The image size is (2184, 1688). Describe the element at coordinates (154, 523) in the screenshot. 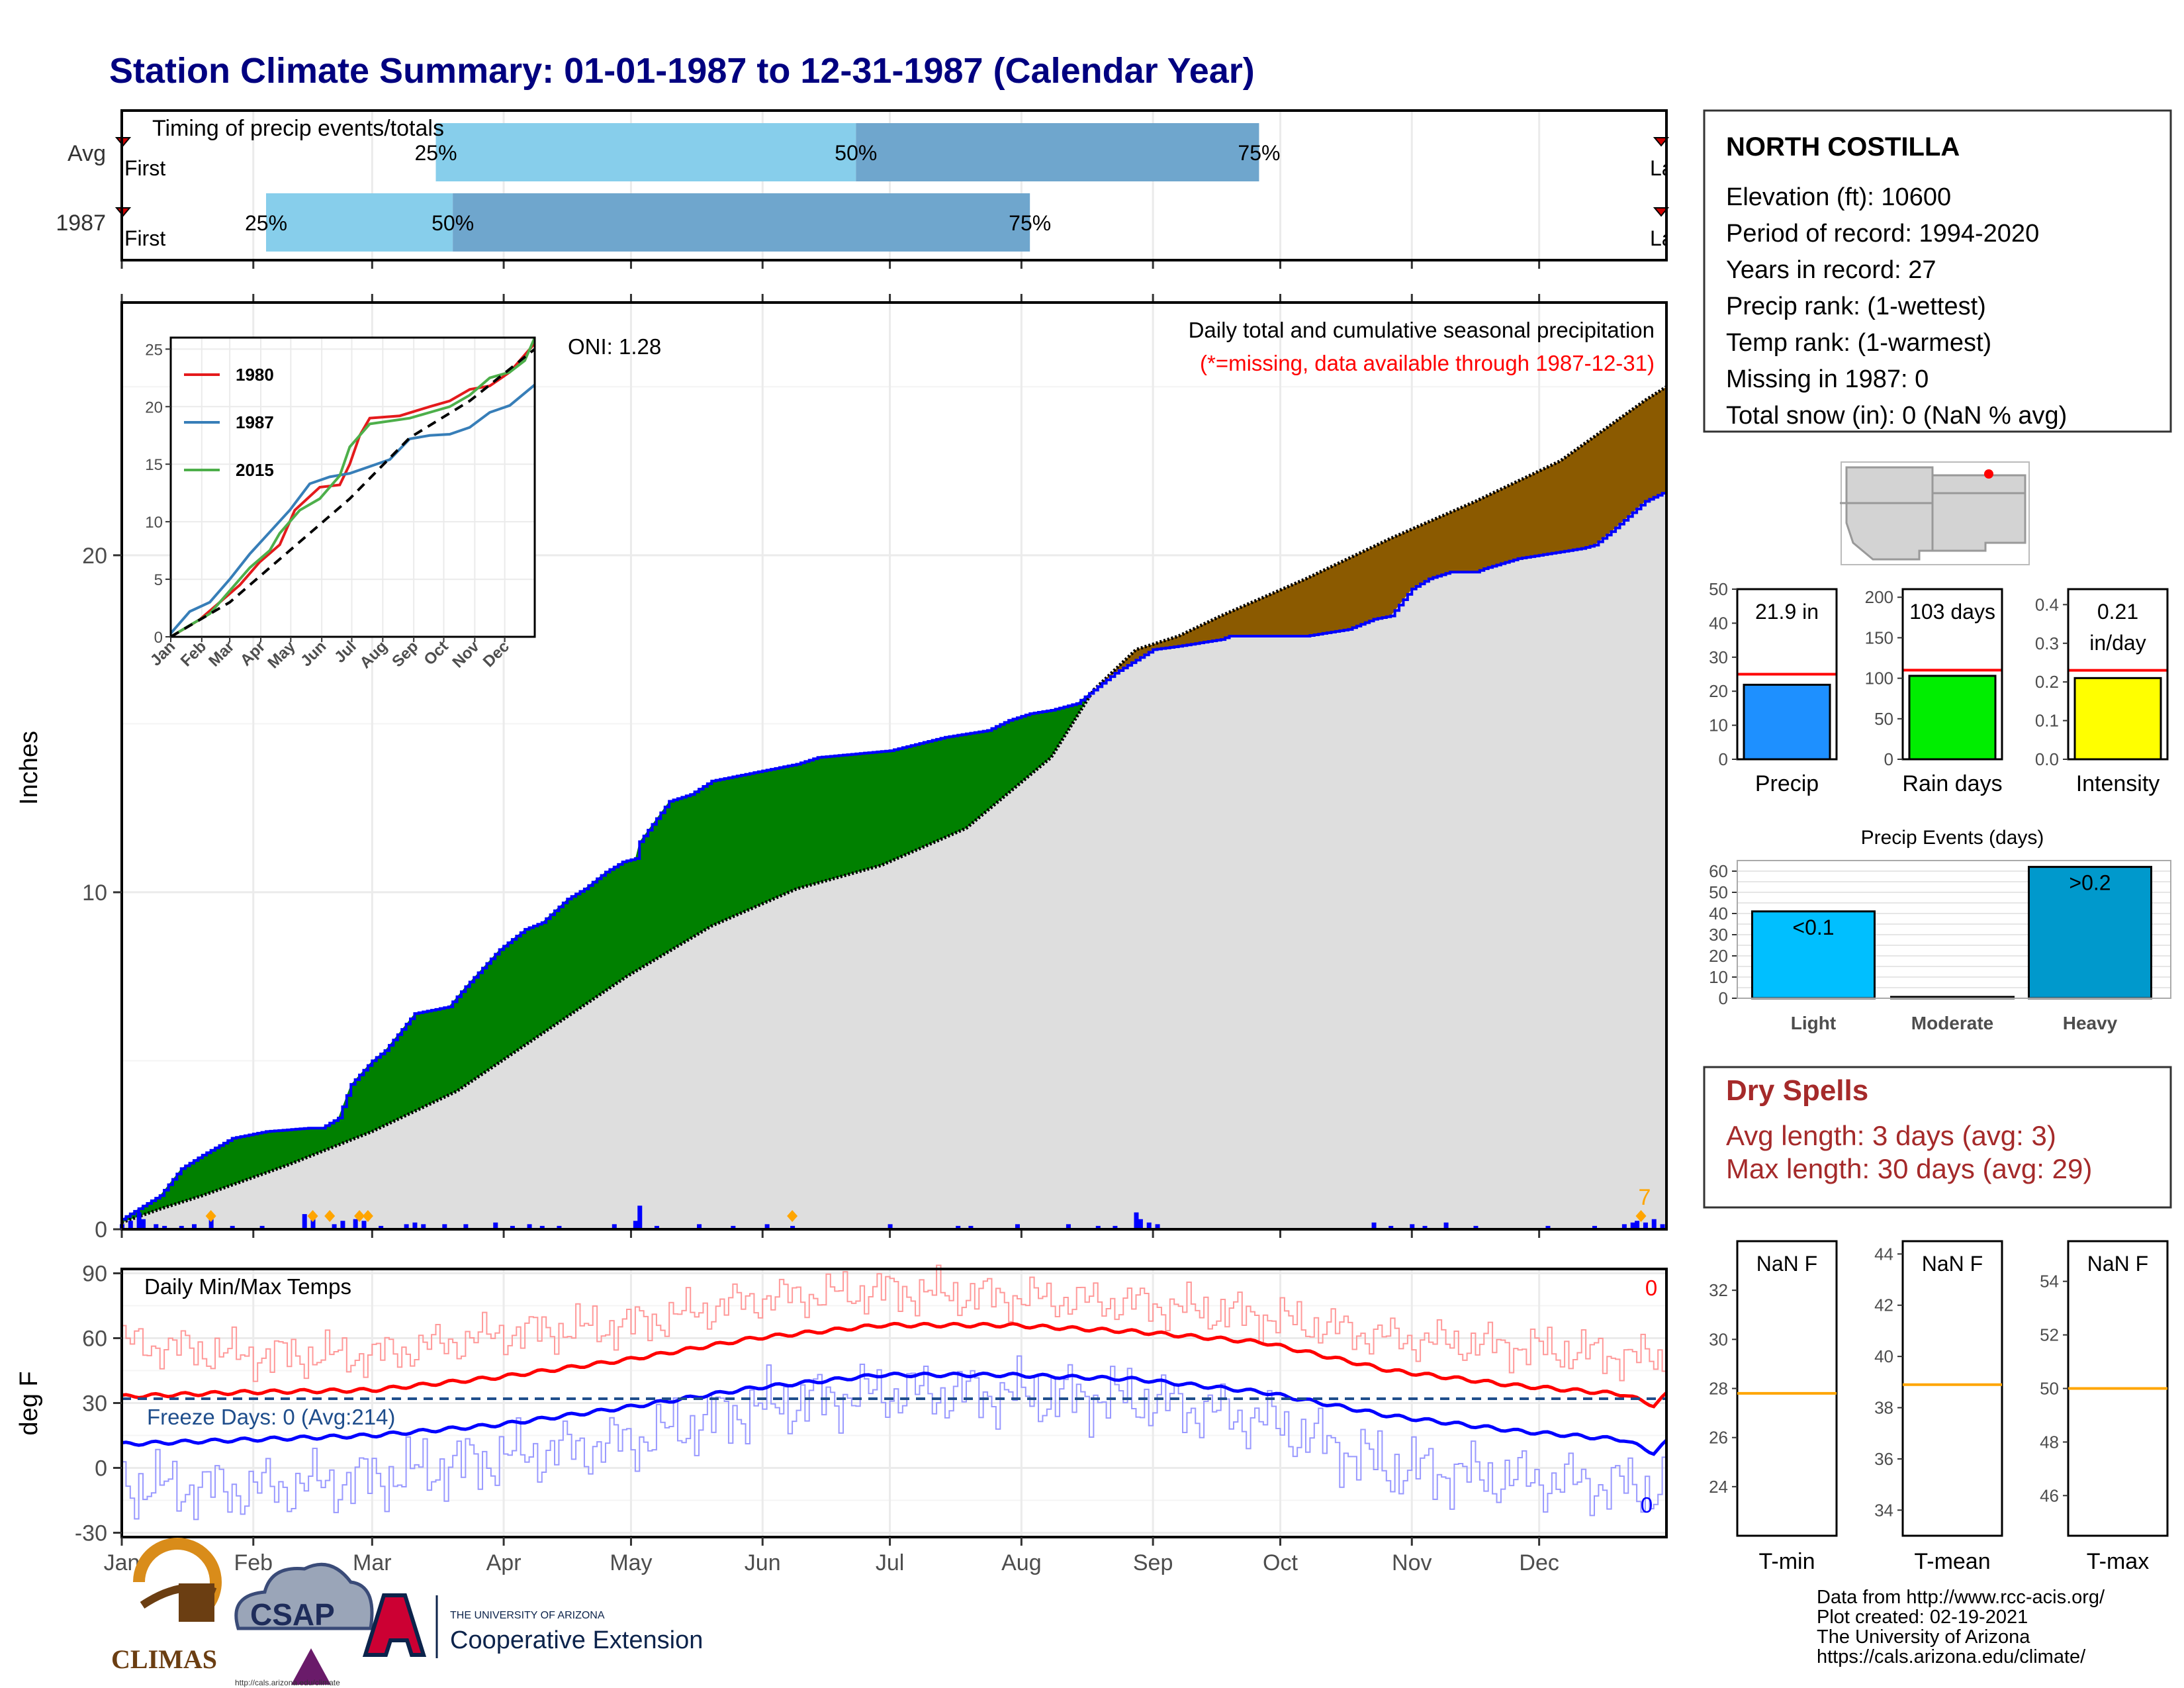

I see `inset-y-label: 10` at that location.